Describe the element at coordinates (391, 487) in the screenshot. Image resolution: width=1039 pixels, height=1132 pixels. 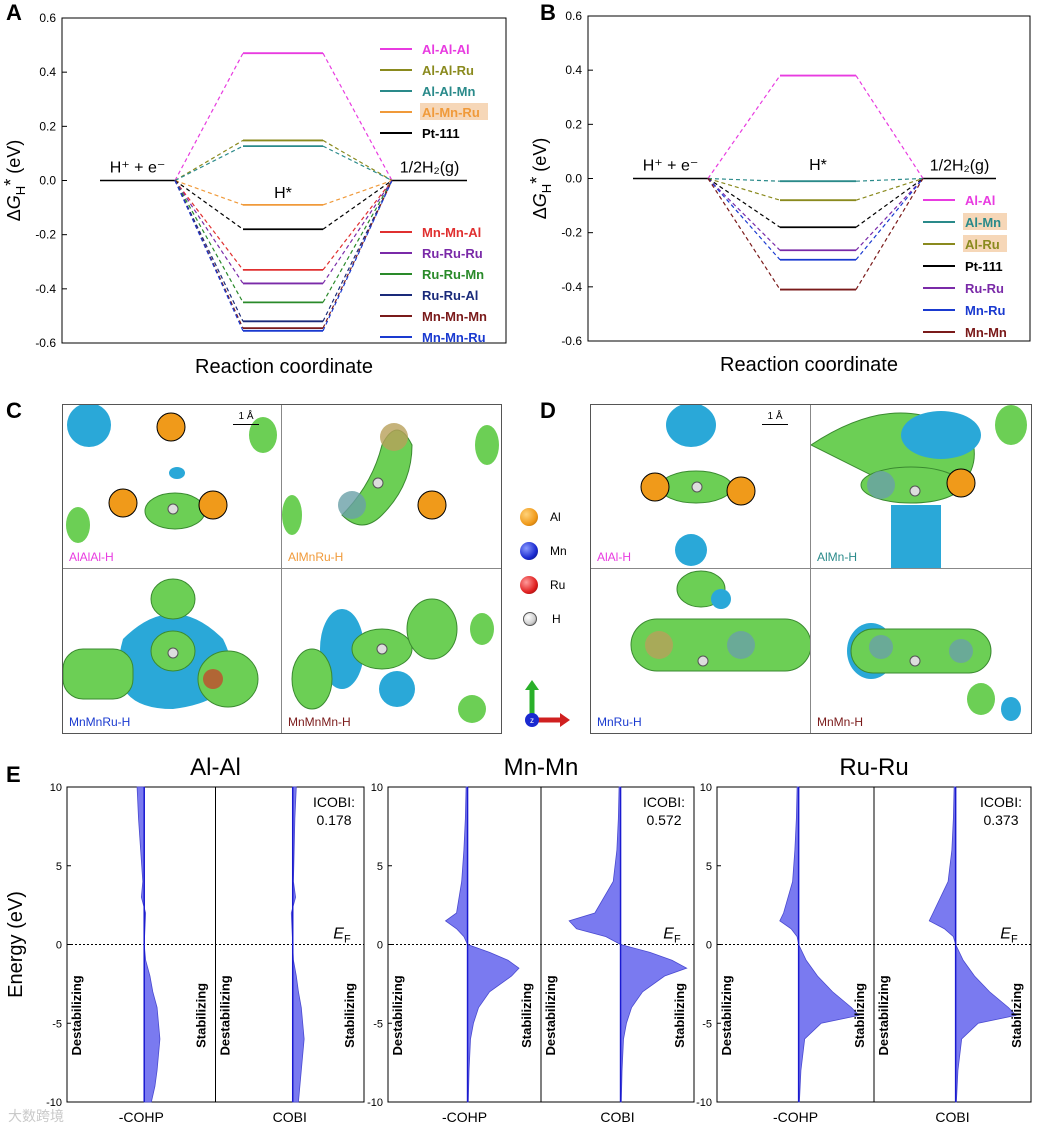
I see `iso-cell-almnru: AlMnRu-H` at that location.